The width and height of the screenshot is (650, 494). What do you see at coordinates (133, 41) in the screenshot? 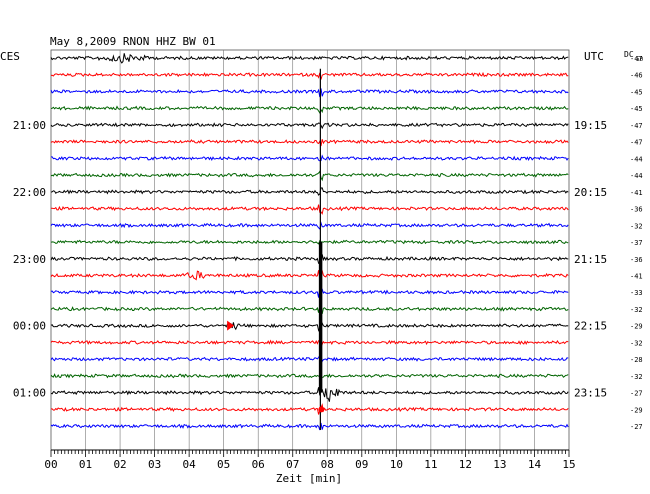
I see `chart-title: May 8,2009 RNON HHZ BW 01` at bounding box center [133, 41].